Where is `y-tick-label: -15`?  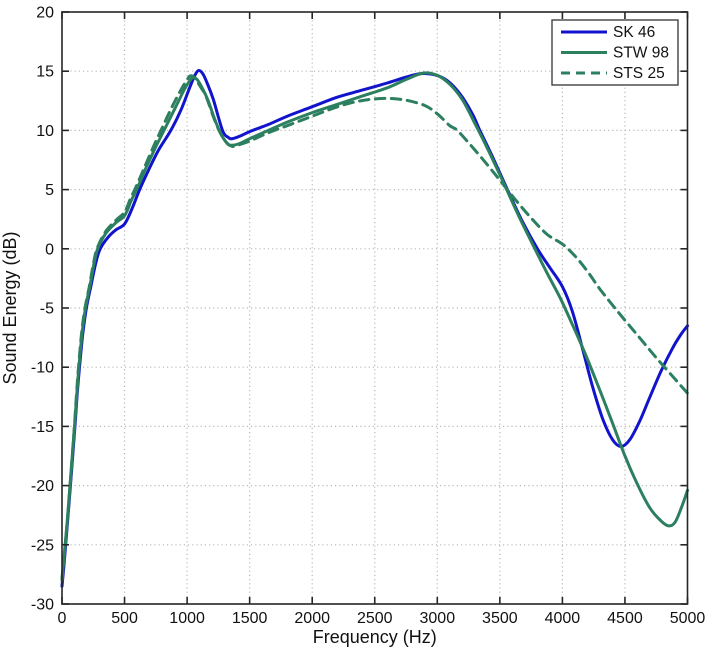 y-tick-label: -15 is located at coordinates (42, 427).